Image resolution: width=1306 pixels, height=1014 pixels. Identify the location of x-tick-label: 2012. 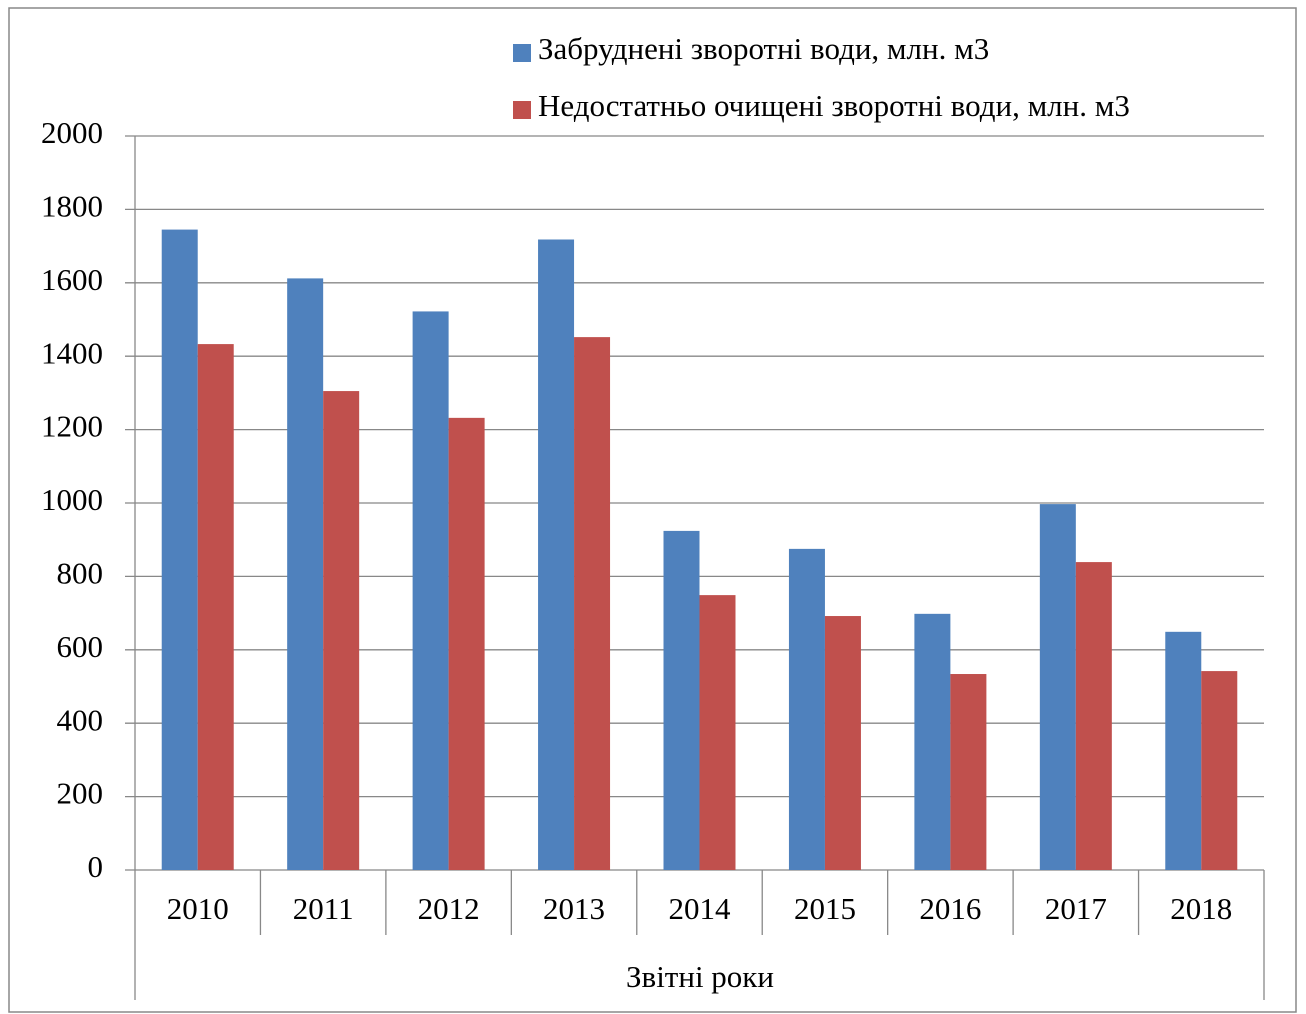
(449, 908).